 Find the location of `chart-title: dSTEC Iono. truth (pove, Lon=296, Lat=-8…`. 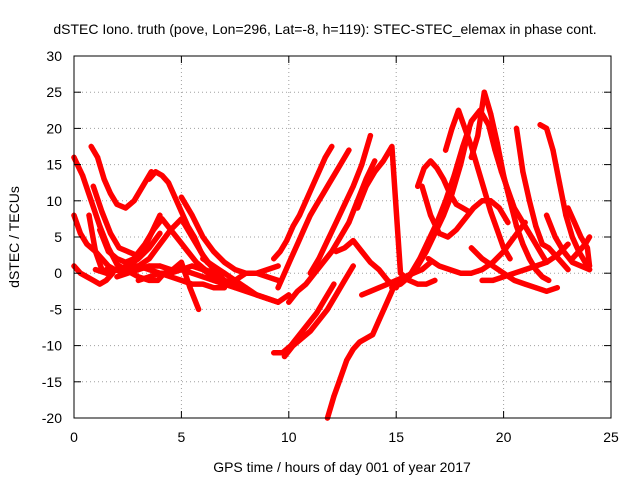

chart-title: dSTEC Iono. truth (pove, Lon=296, Lat=-8… is located at coordinates (324, 29).